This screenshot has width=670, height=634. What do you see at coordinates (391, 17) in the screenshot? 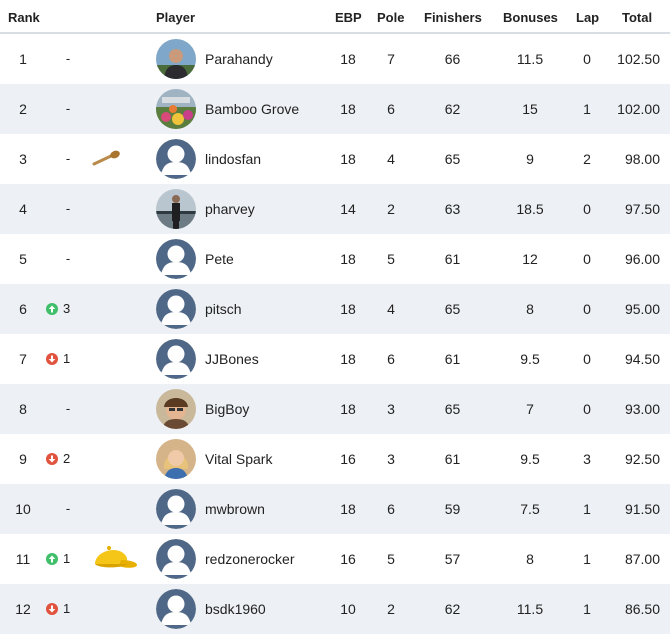
I see `header-pole: Pole` at bounding box center [391, 17].